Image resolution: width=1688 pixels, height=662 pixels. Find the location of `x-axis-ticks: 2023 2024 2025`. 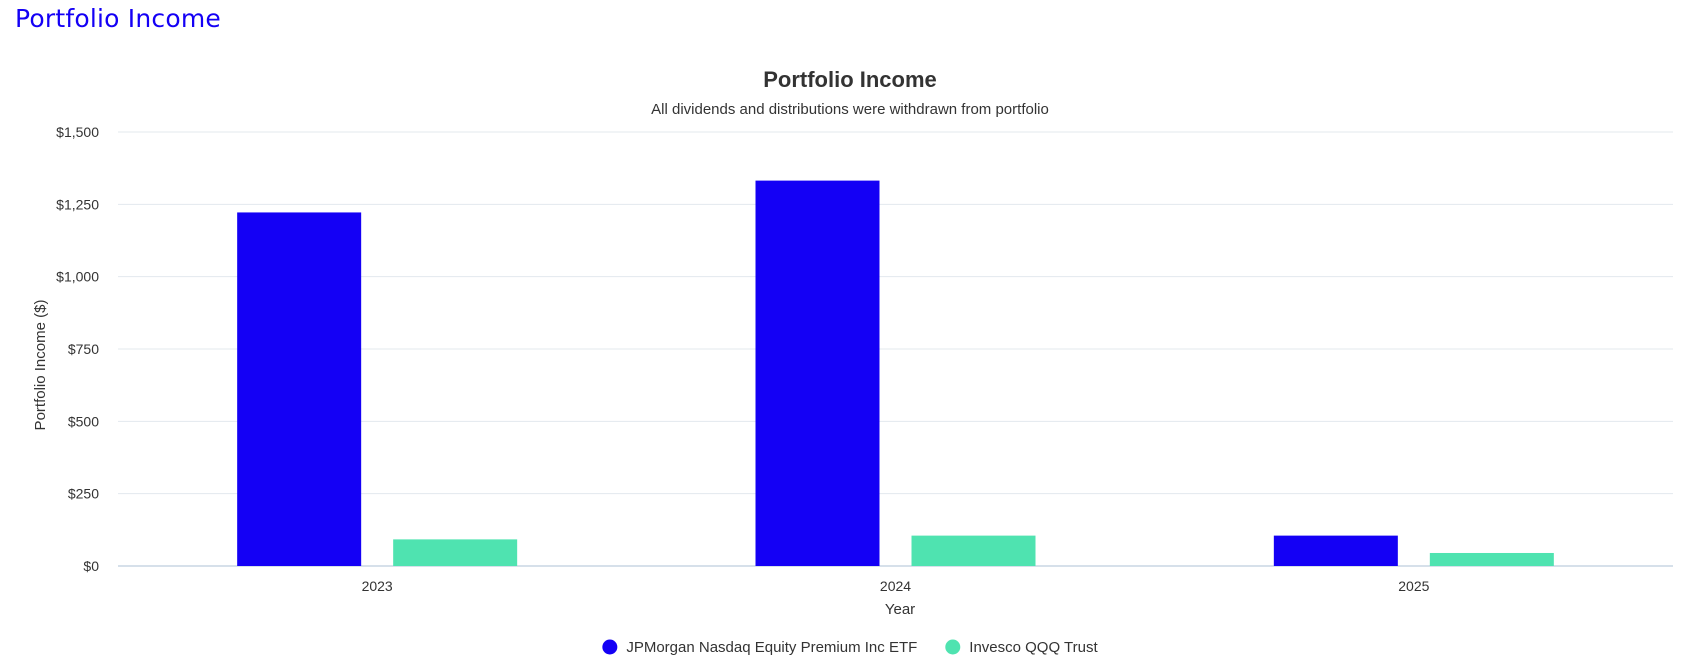

x-axis-ticks: 2023 2024 2025 is located at coordinates (896, 586).